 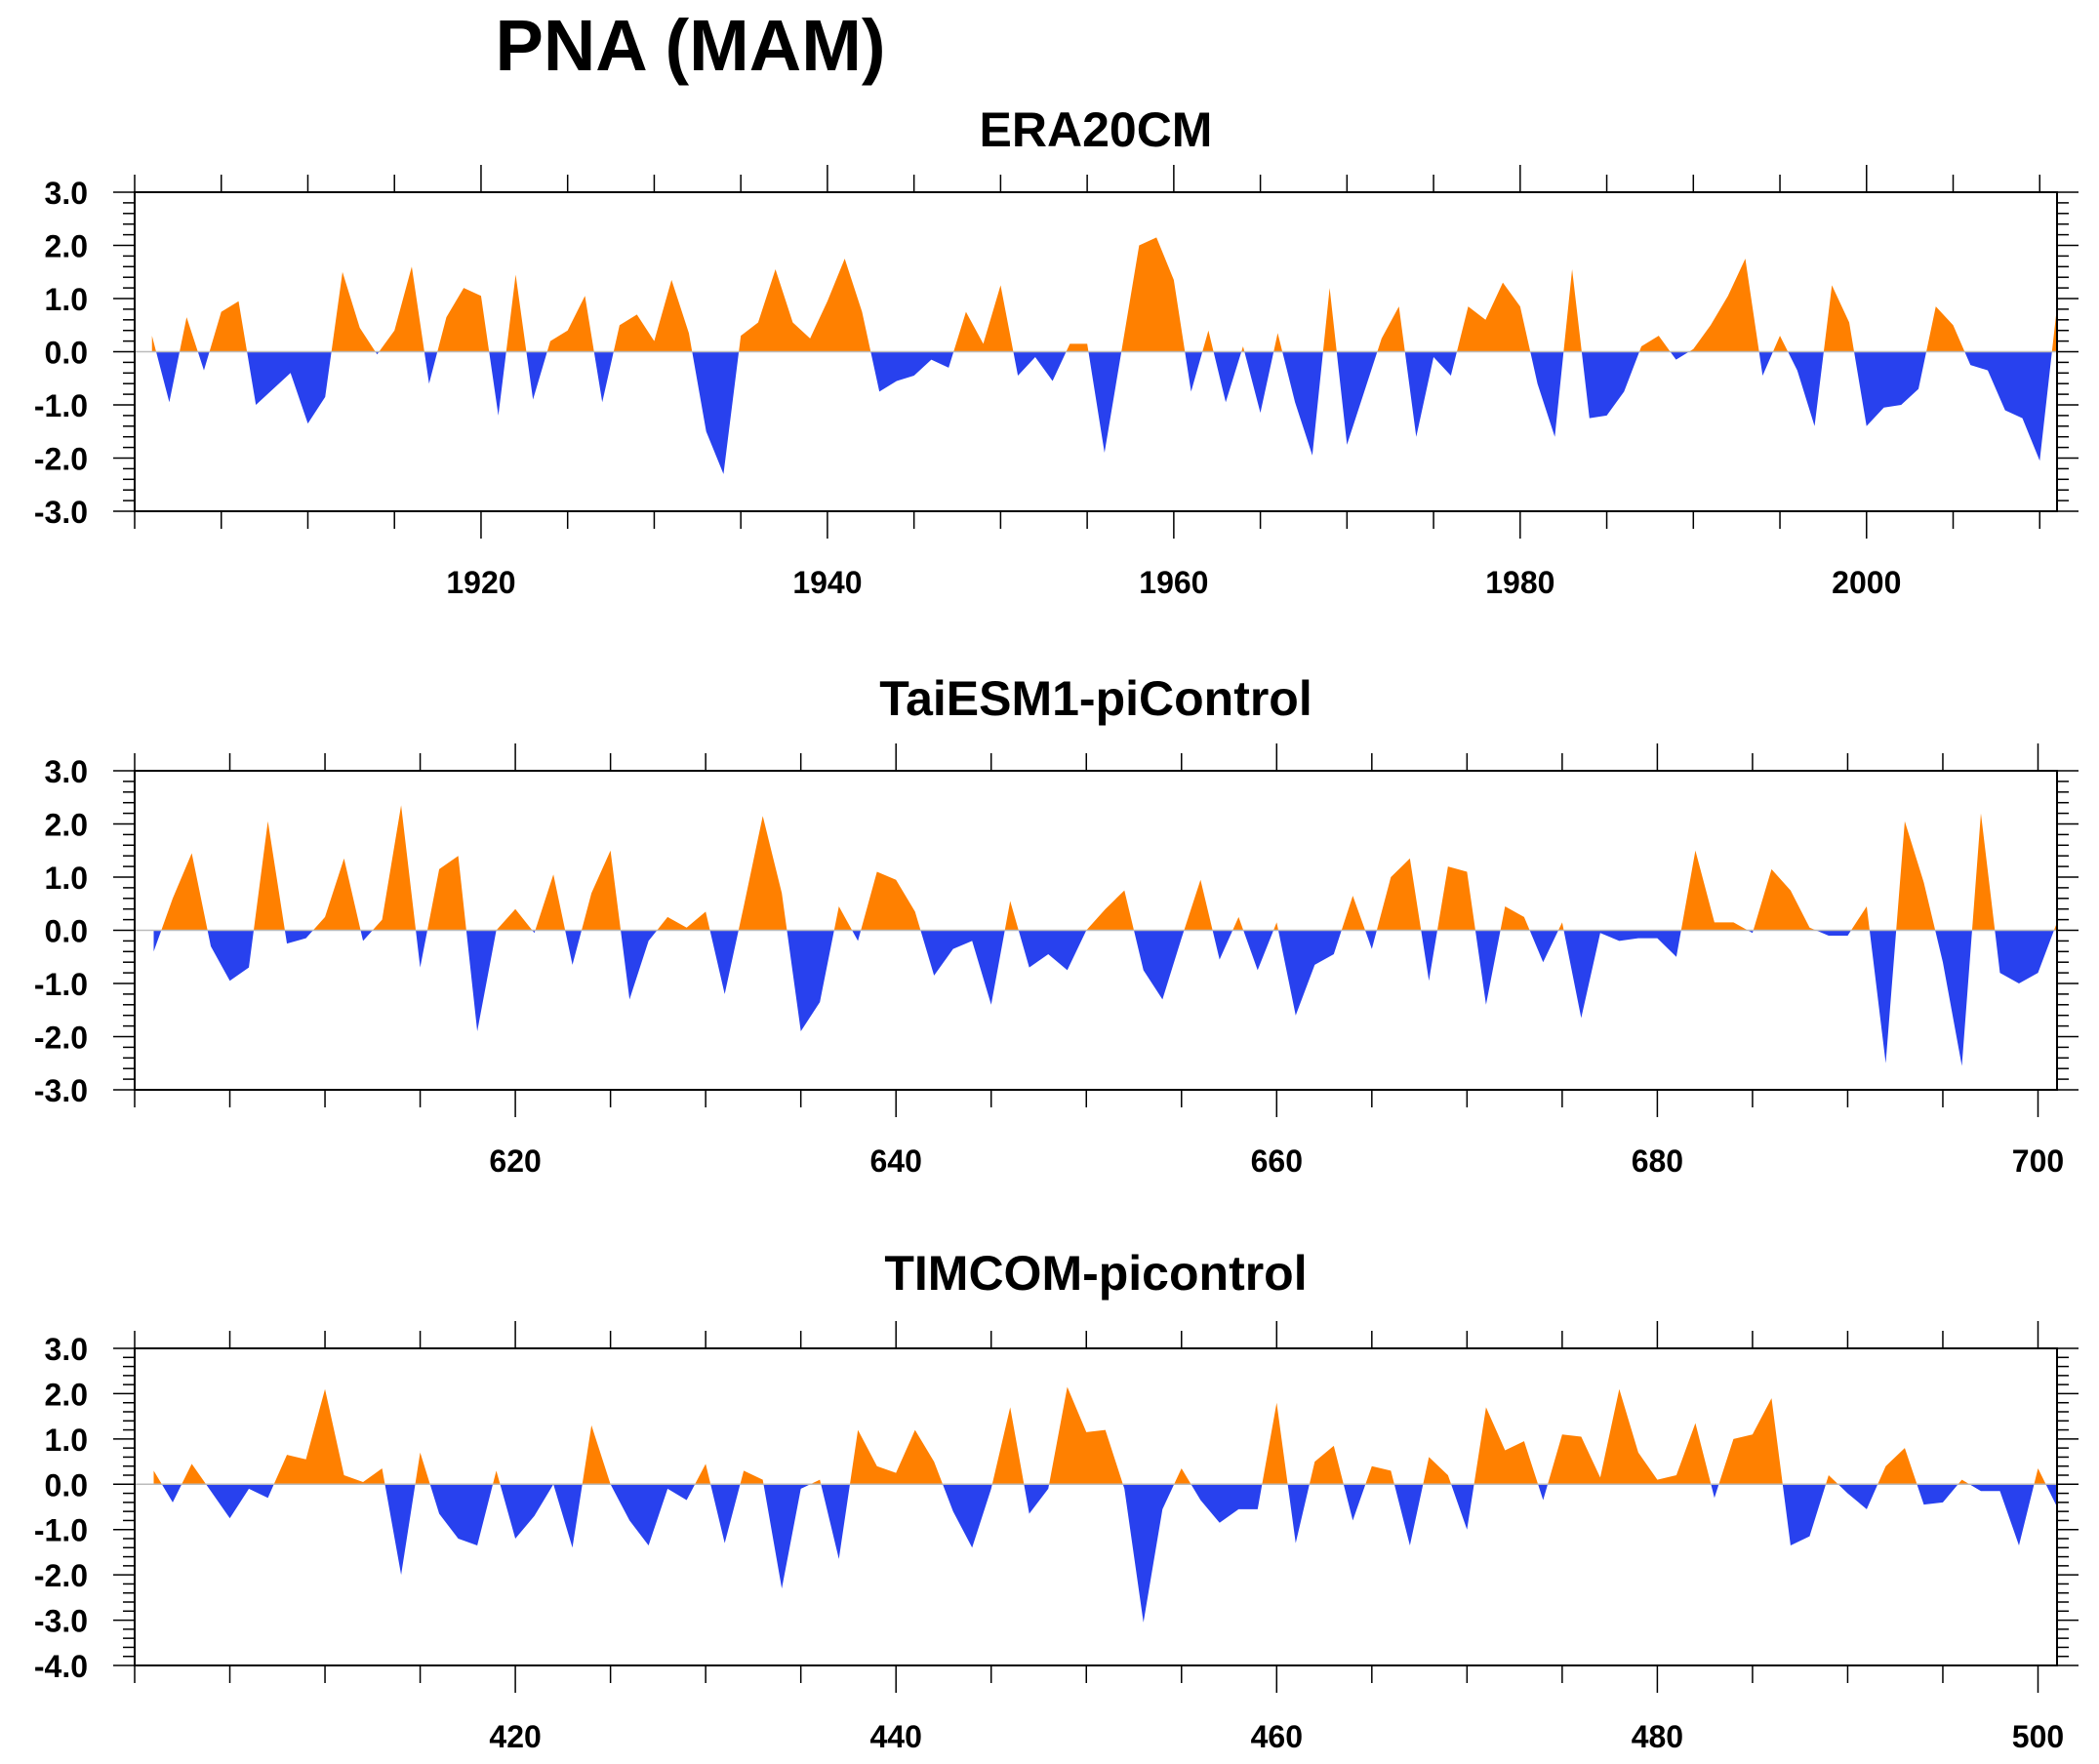 I want to click on x-tick-label: 700, so click(x=2038, y=1161).